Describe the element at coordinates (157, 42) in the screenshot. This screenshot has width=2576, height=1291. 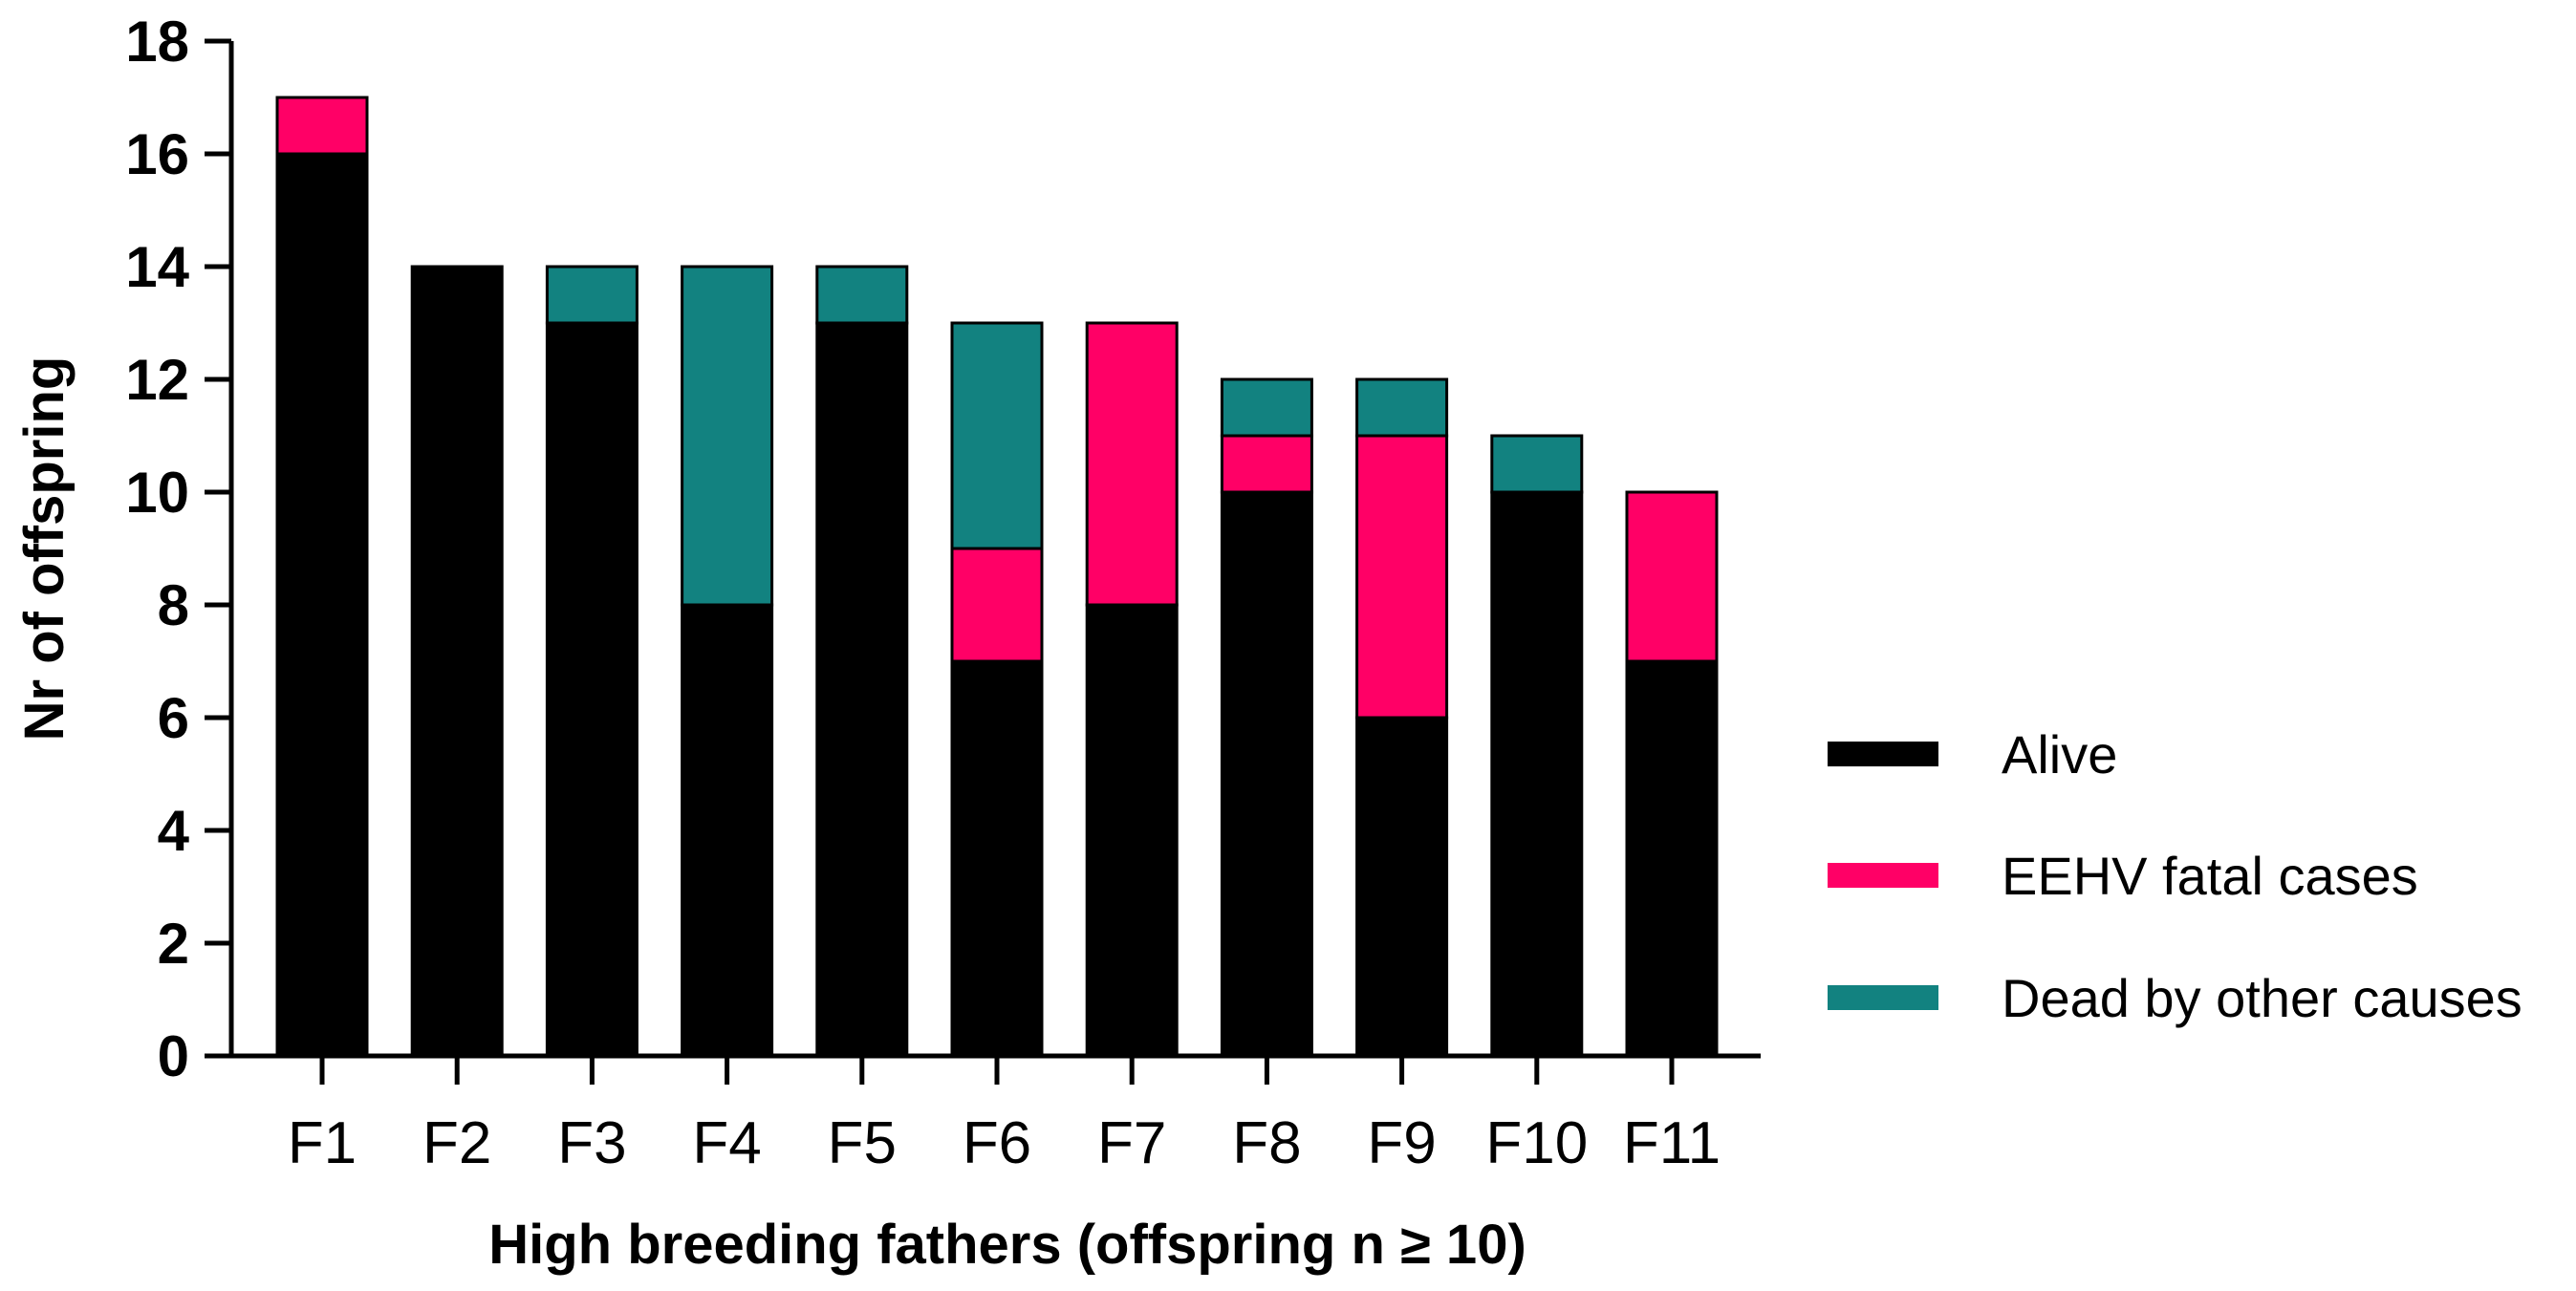
I see `y-tick-label: 18` at that location.